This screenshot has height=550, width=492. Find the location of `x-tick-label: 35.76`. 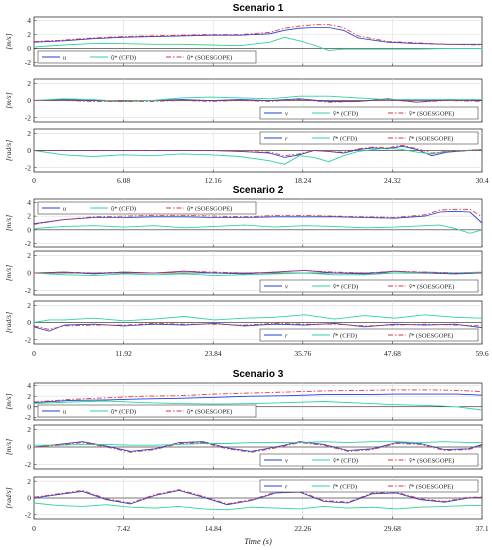

x-tick-label: 35.76 is located at coordinates (302, 353).